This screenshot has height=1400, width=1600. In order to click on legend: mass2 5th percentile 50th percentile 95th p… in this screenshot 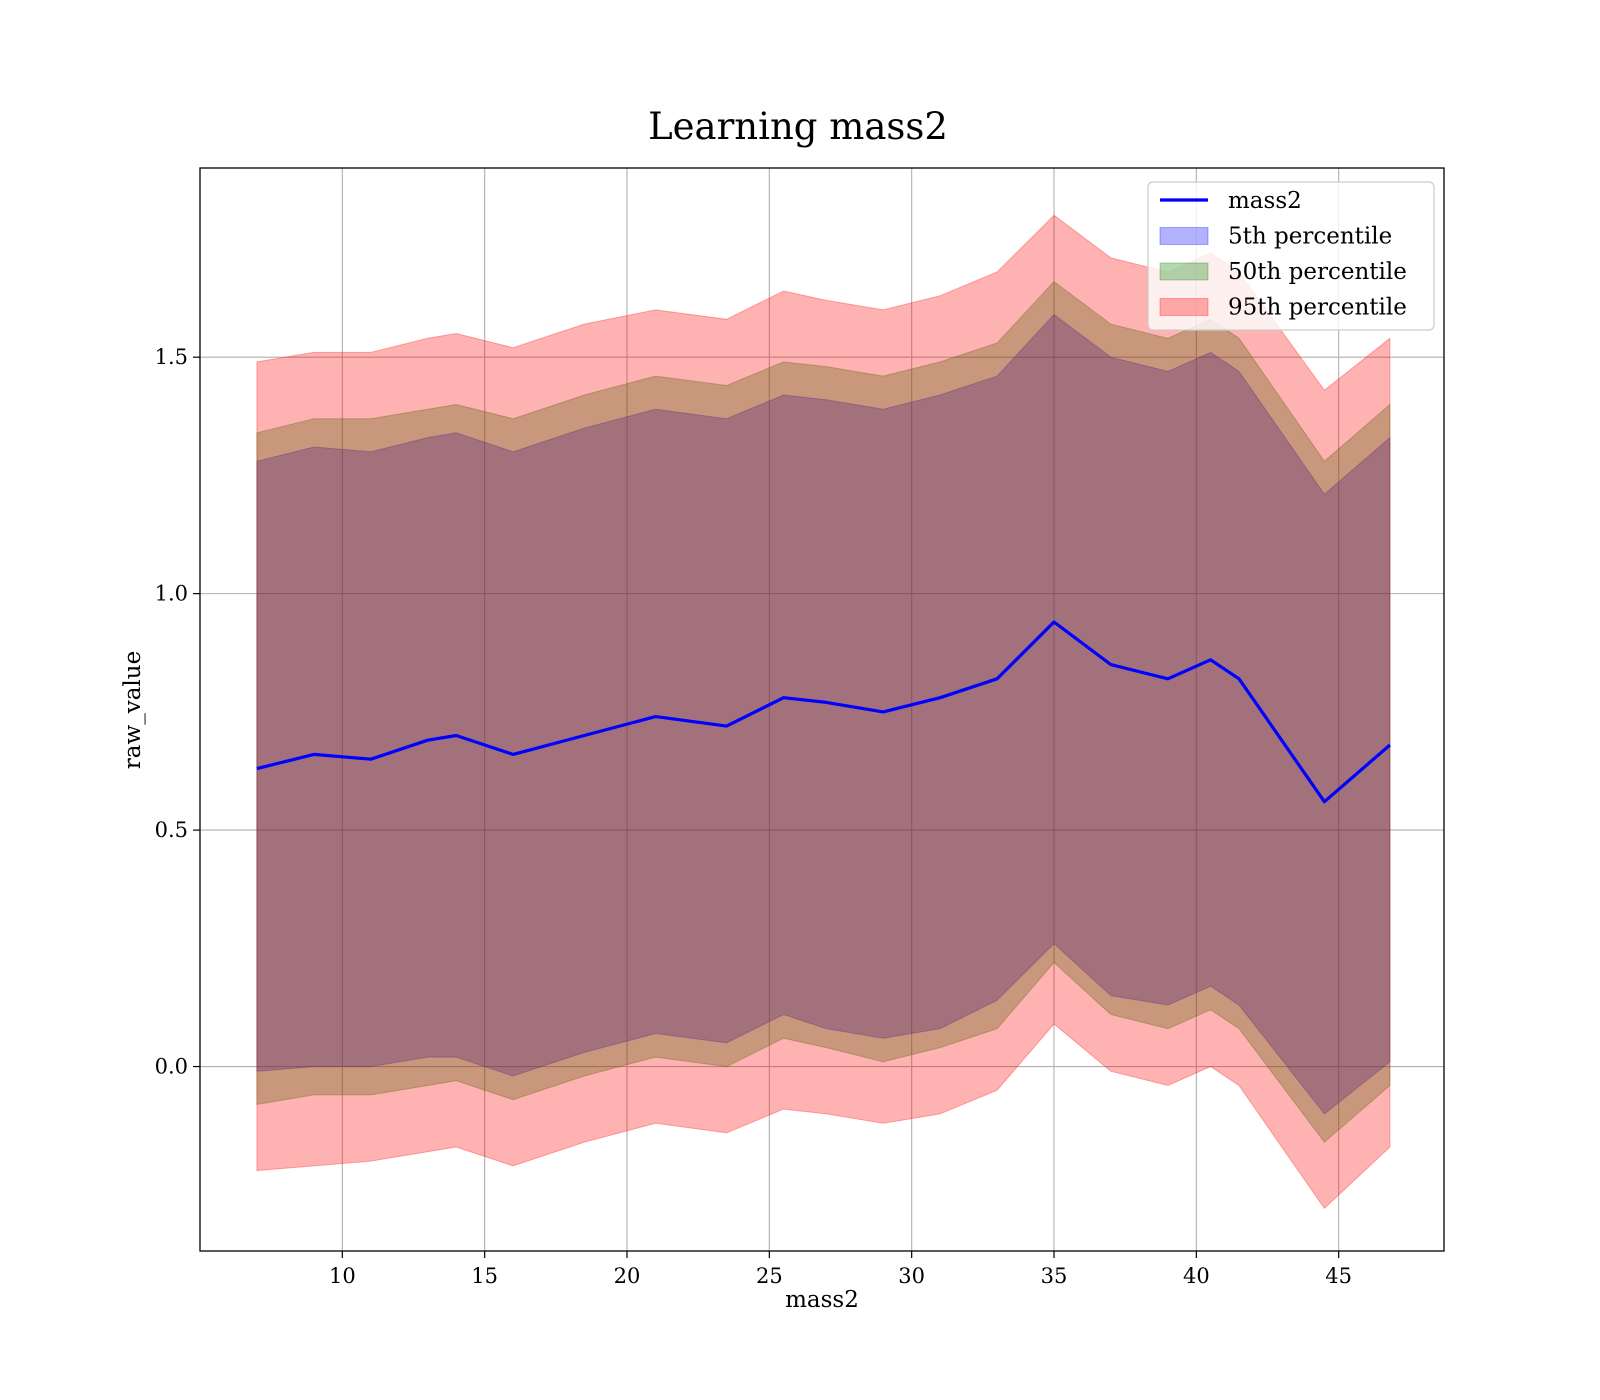, I will do `click(1291, 256)`.